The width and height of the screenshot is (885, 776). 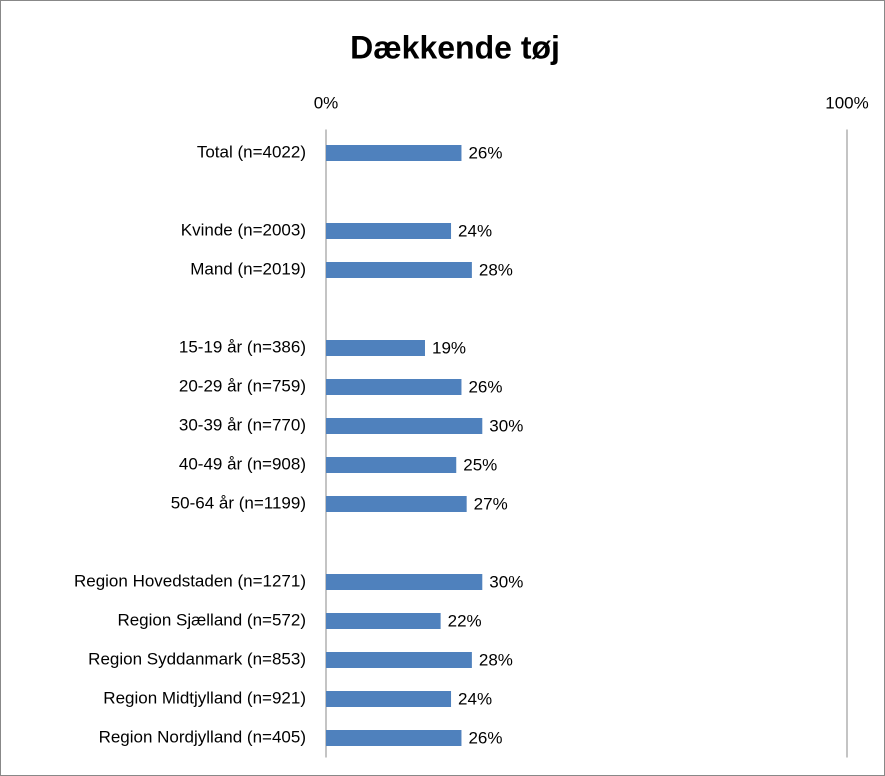 What do you see at coordinates (202, 736) in the screenshot?
I see `y-tick-label: Region Nordjylland (n=405)` at bounding box center [202, 736].